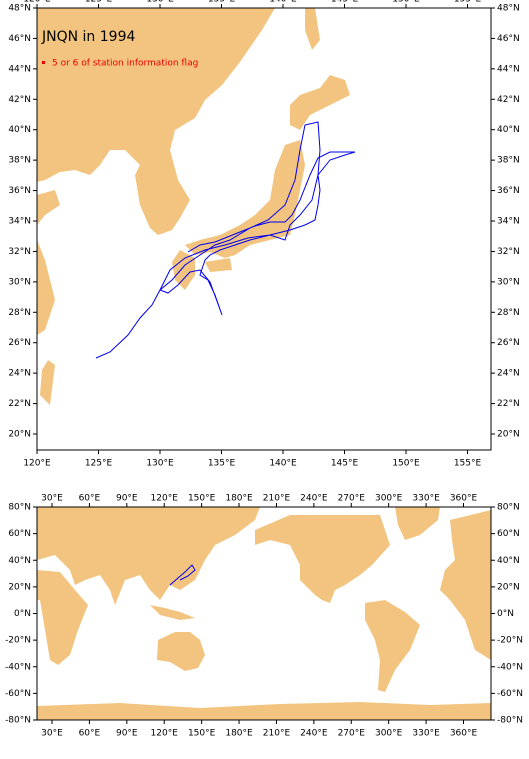 The height and width of the screenshot is (759, 529). Describe the element at coordinates (508, 69) in the screenshot. I see `lat-label: 44°N` at that location.